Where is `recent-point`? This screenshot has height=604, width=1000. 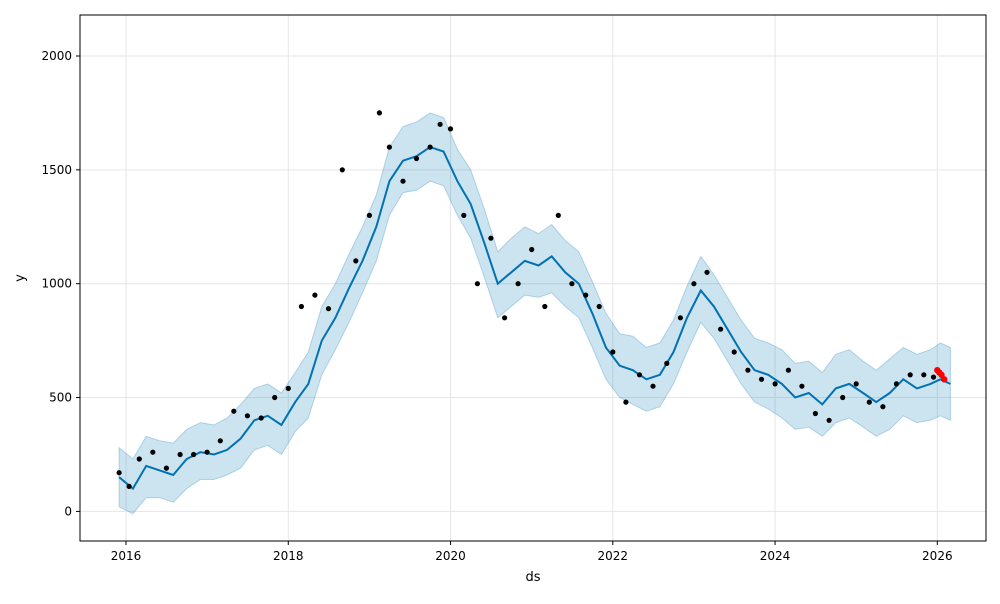
recent-point is located at coordinates (944, 379).